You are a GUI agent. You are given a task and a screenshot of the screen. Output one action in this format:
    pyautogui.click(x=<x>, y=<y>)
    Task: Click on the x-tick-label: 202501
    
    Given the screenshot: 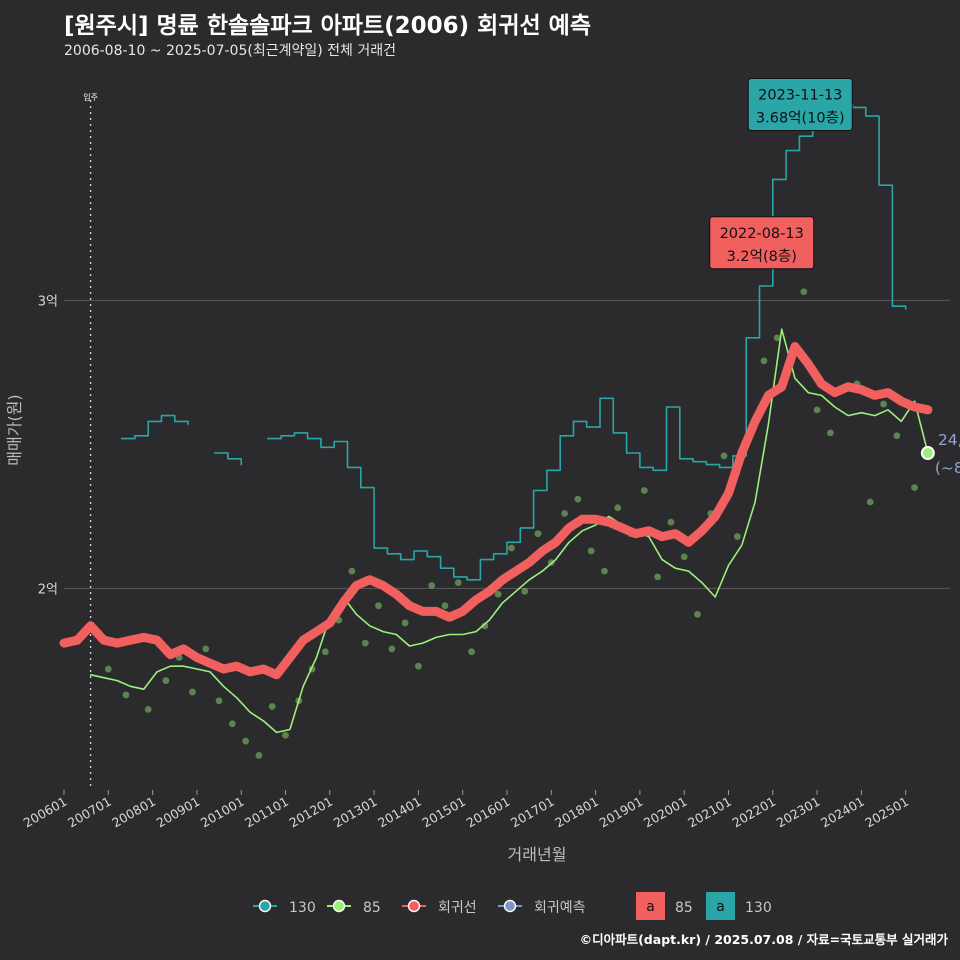 What is the action you would take?
    pyautogui.click(x=886, y=812)
    